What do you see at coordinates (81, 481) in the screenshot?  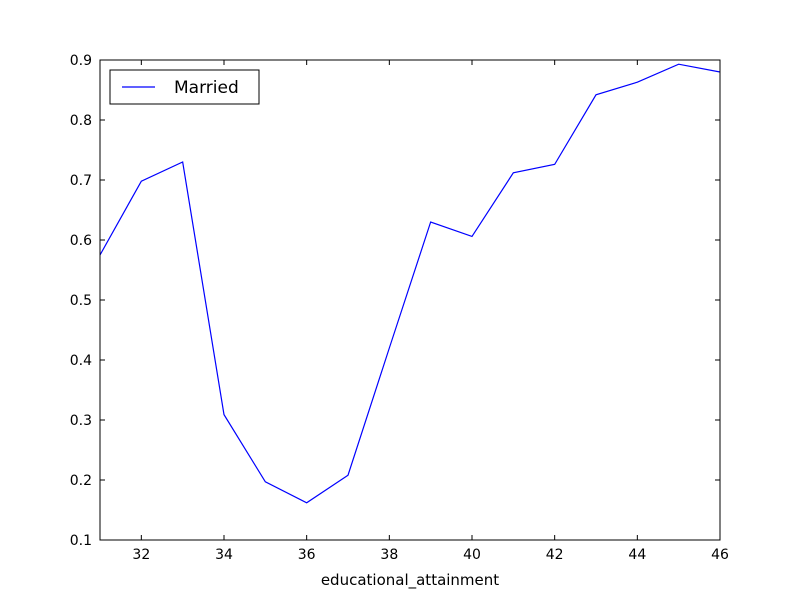 I see `y-tick-label: 0.2` at bounding box center [81, 481].